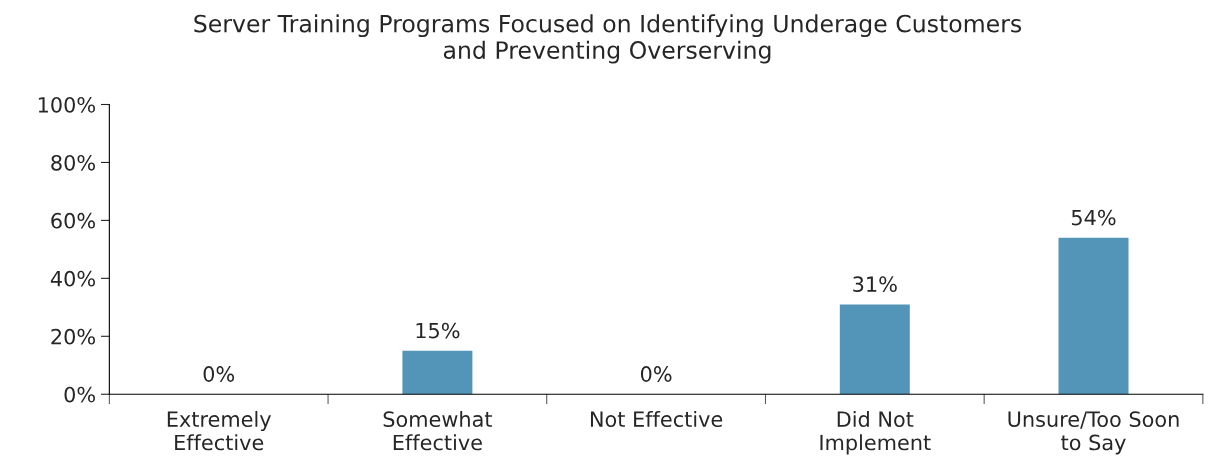 The height and width of the screenshot is (475, 1215). I want to click on data-label: 15%, so click(438, 330).